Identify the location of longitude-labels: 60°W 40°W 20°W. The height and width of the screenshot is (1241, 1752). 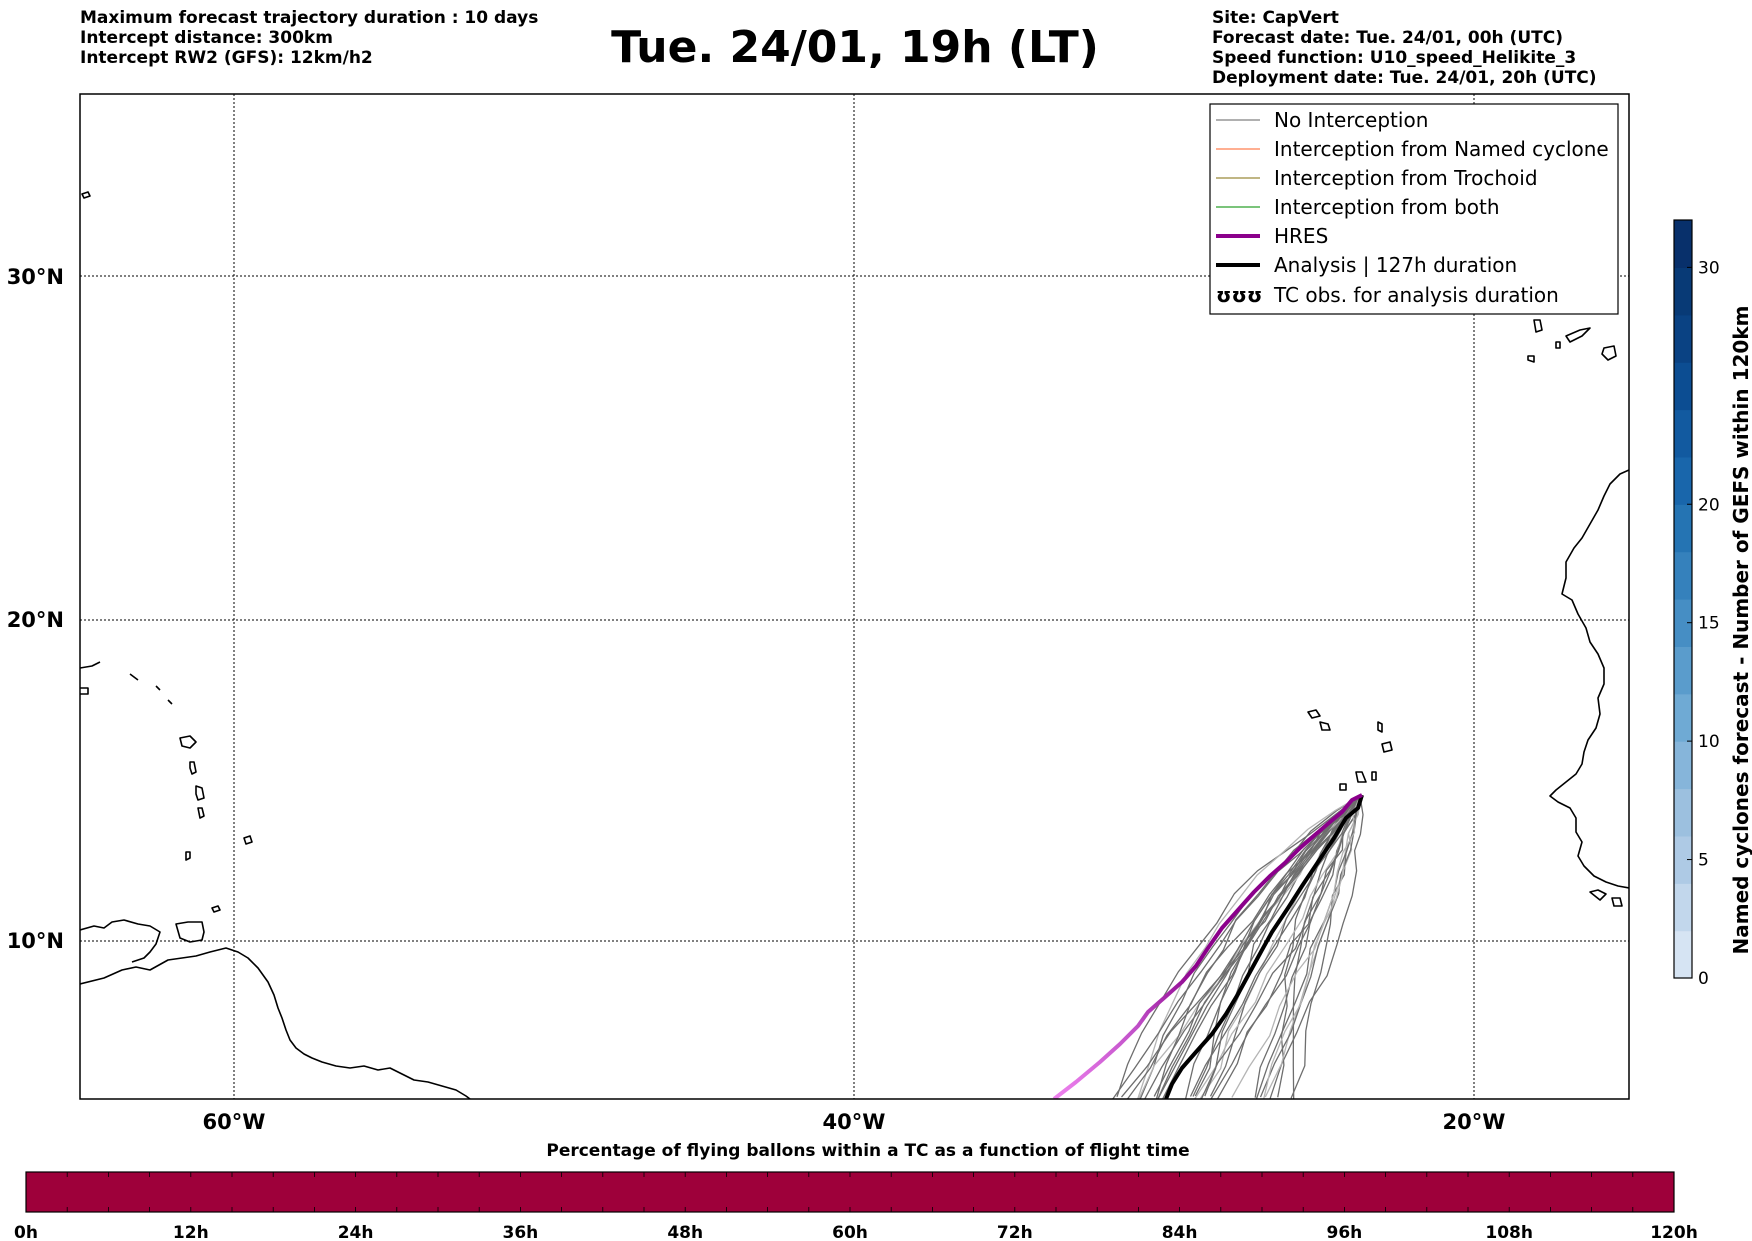
(854, 1122).